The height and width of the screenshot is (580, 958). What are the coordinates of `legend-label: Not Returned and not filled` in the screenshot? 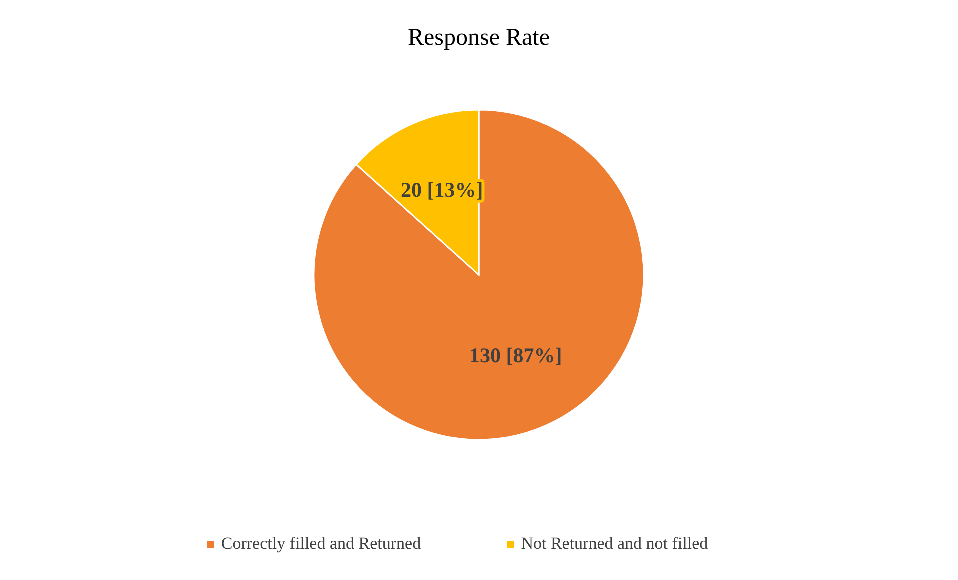 It's located at (615, 543).